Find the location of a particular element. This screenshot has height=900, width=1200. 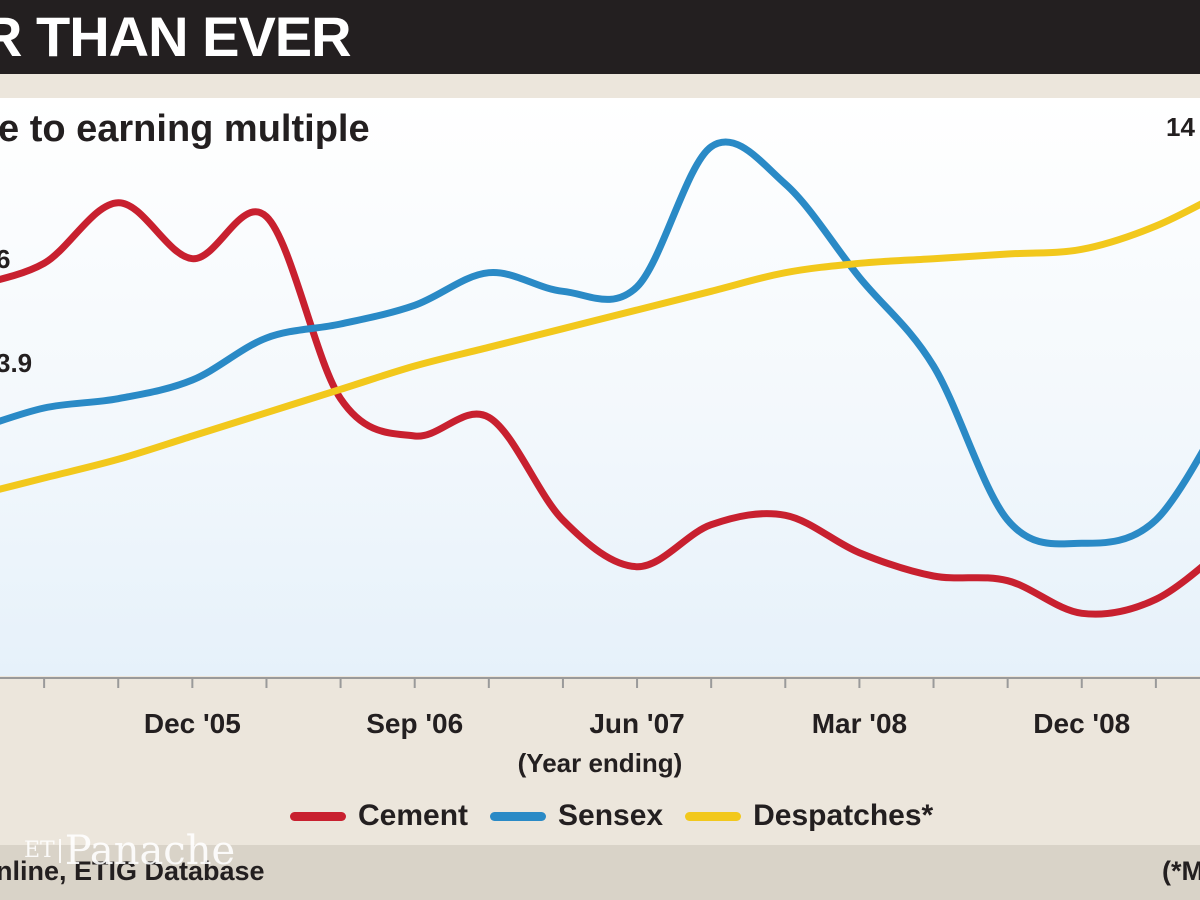

value-label: 6 is located at coordinates (5, 259).